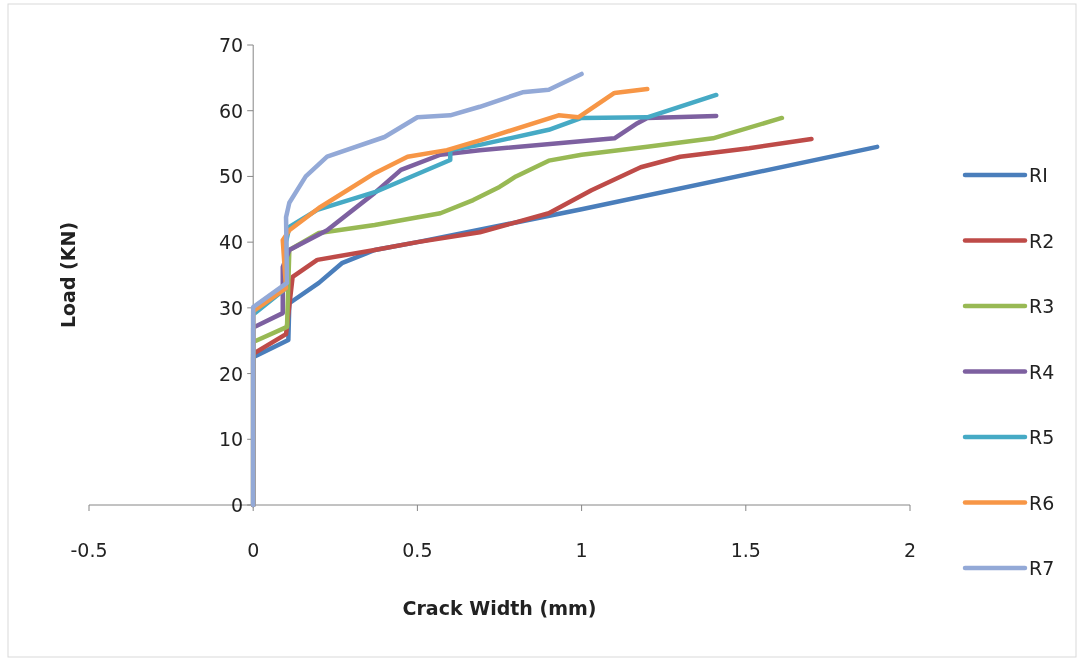 The image size is (1082, 659). Describe the element at coordinates (1038, 175) in the screenshot. I see `legend-label: RI` at that location.